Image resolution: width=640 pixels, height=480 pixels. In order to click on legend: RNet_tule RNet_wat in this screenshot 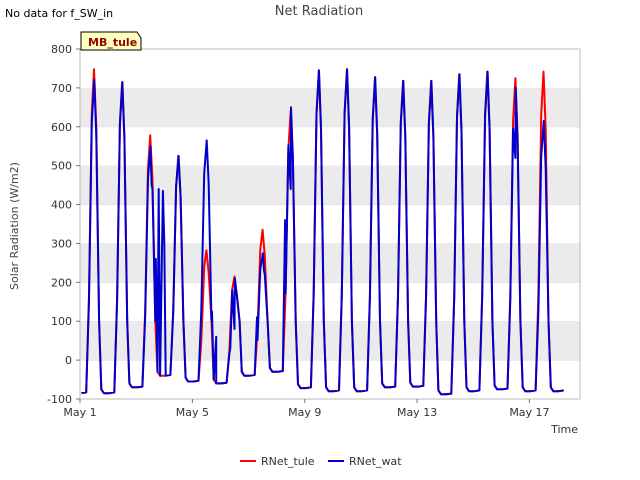, I will do `click(321, 461)`.